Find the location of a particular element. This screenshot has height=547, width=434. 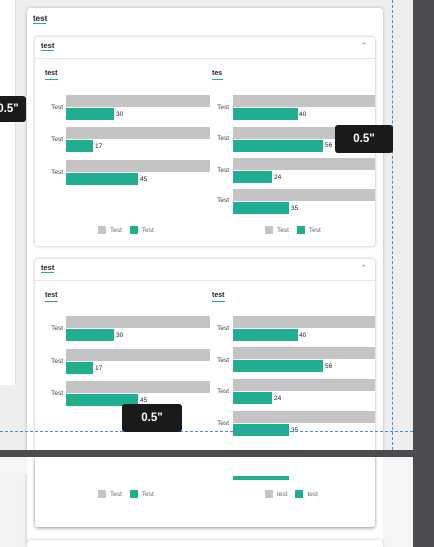

chart-1a-title: test is located at coordinates (51, 73).